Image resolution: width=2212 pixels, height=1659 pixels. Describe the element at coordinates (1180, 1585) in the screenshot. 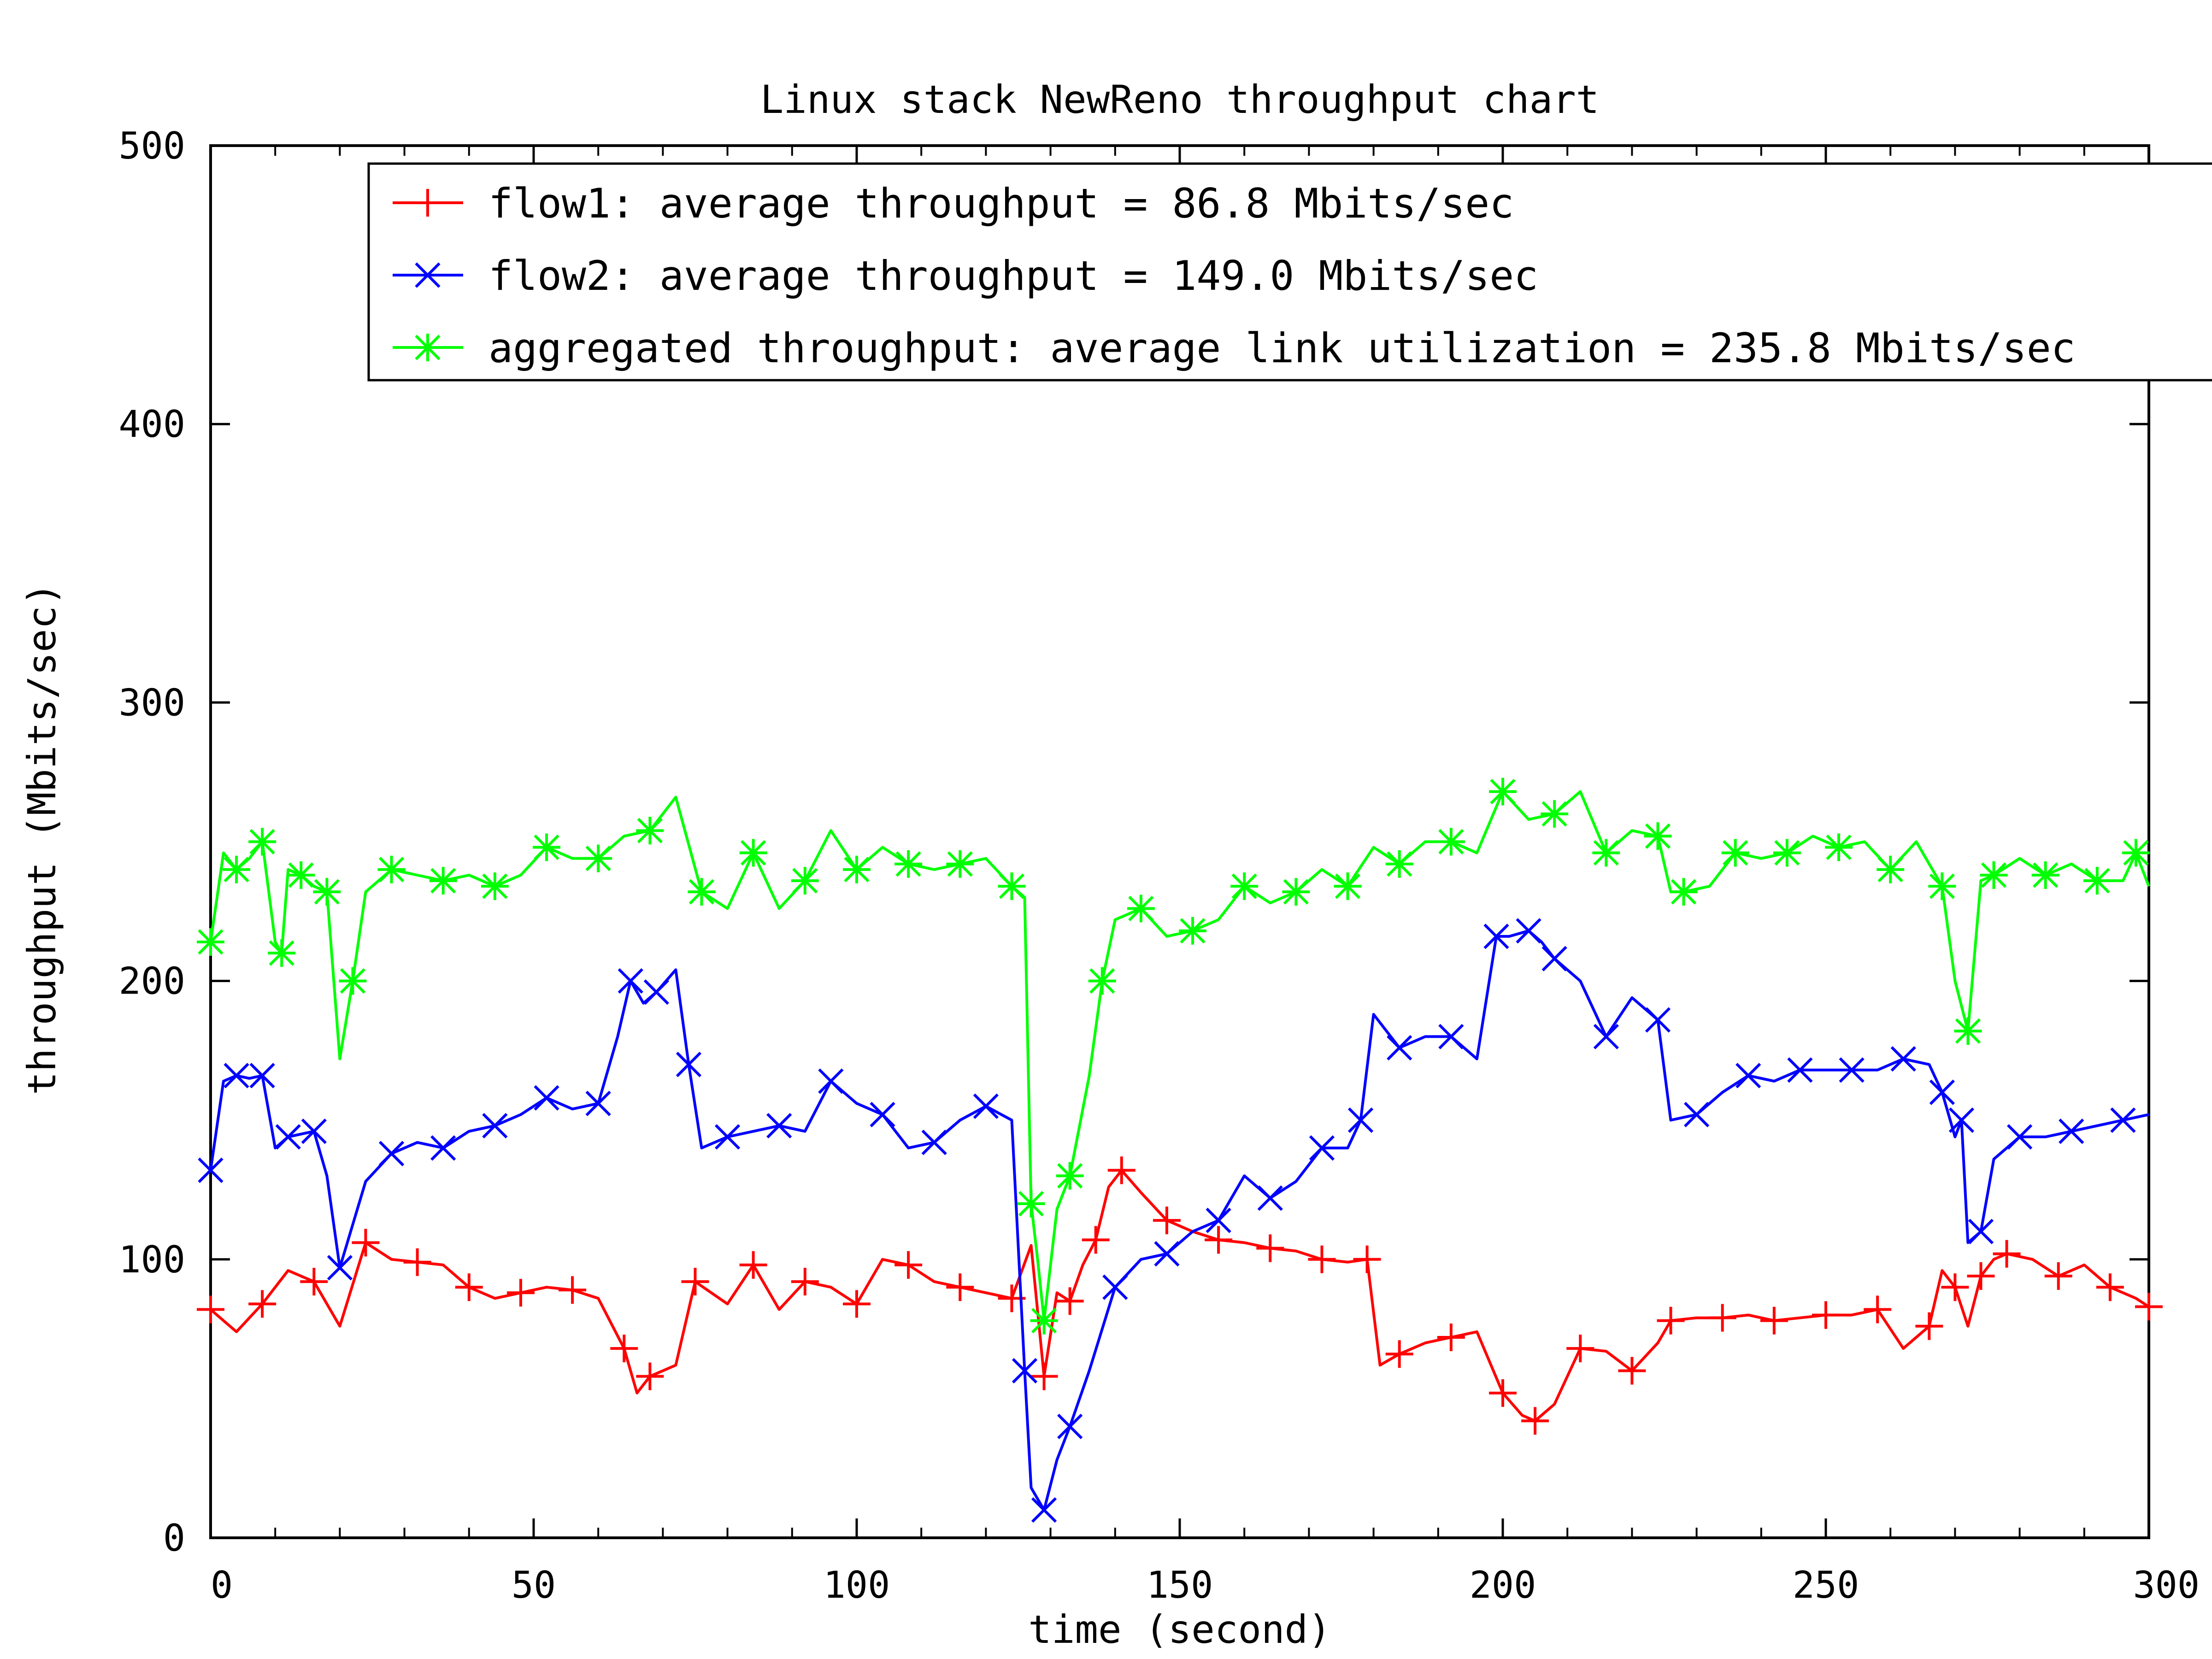

I see `x-tick-label: 150` at that location.